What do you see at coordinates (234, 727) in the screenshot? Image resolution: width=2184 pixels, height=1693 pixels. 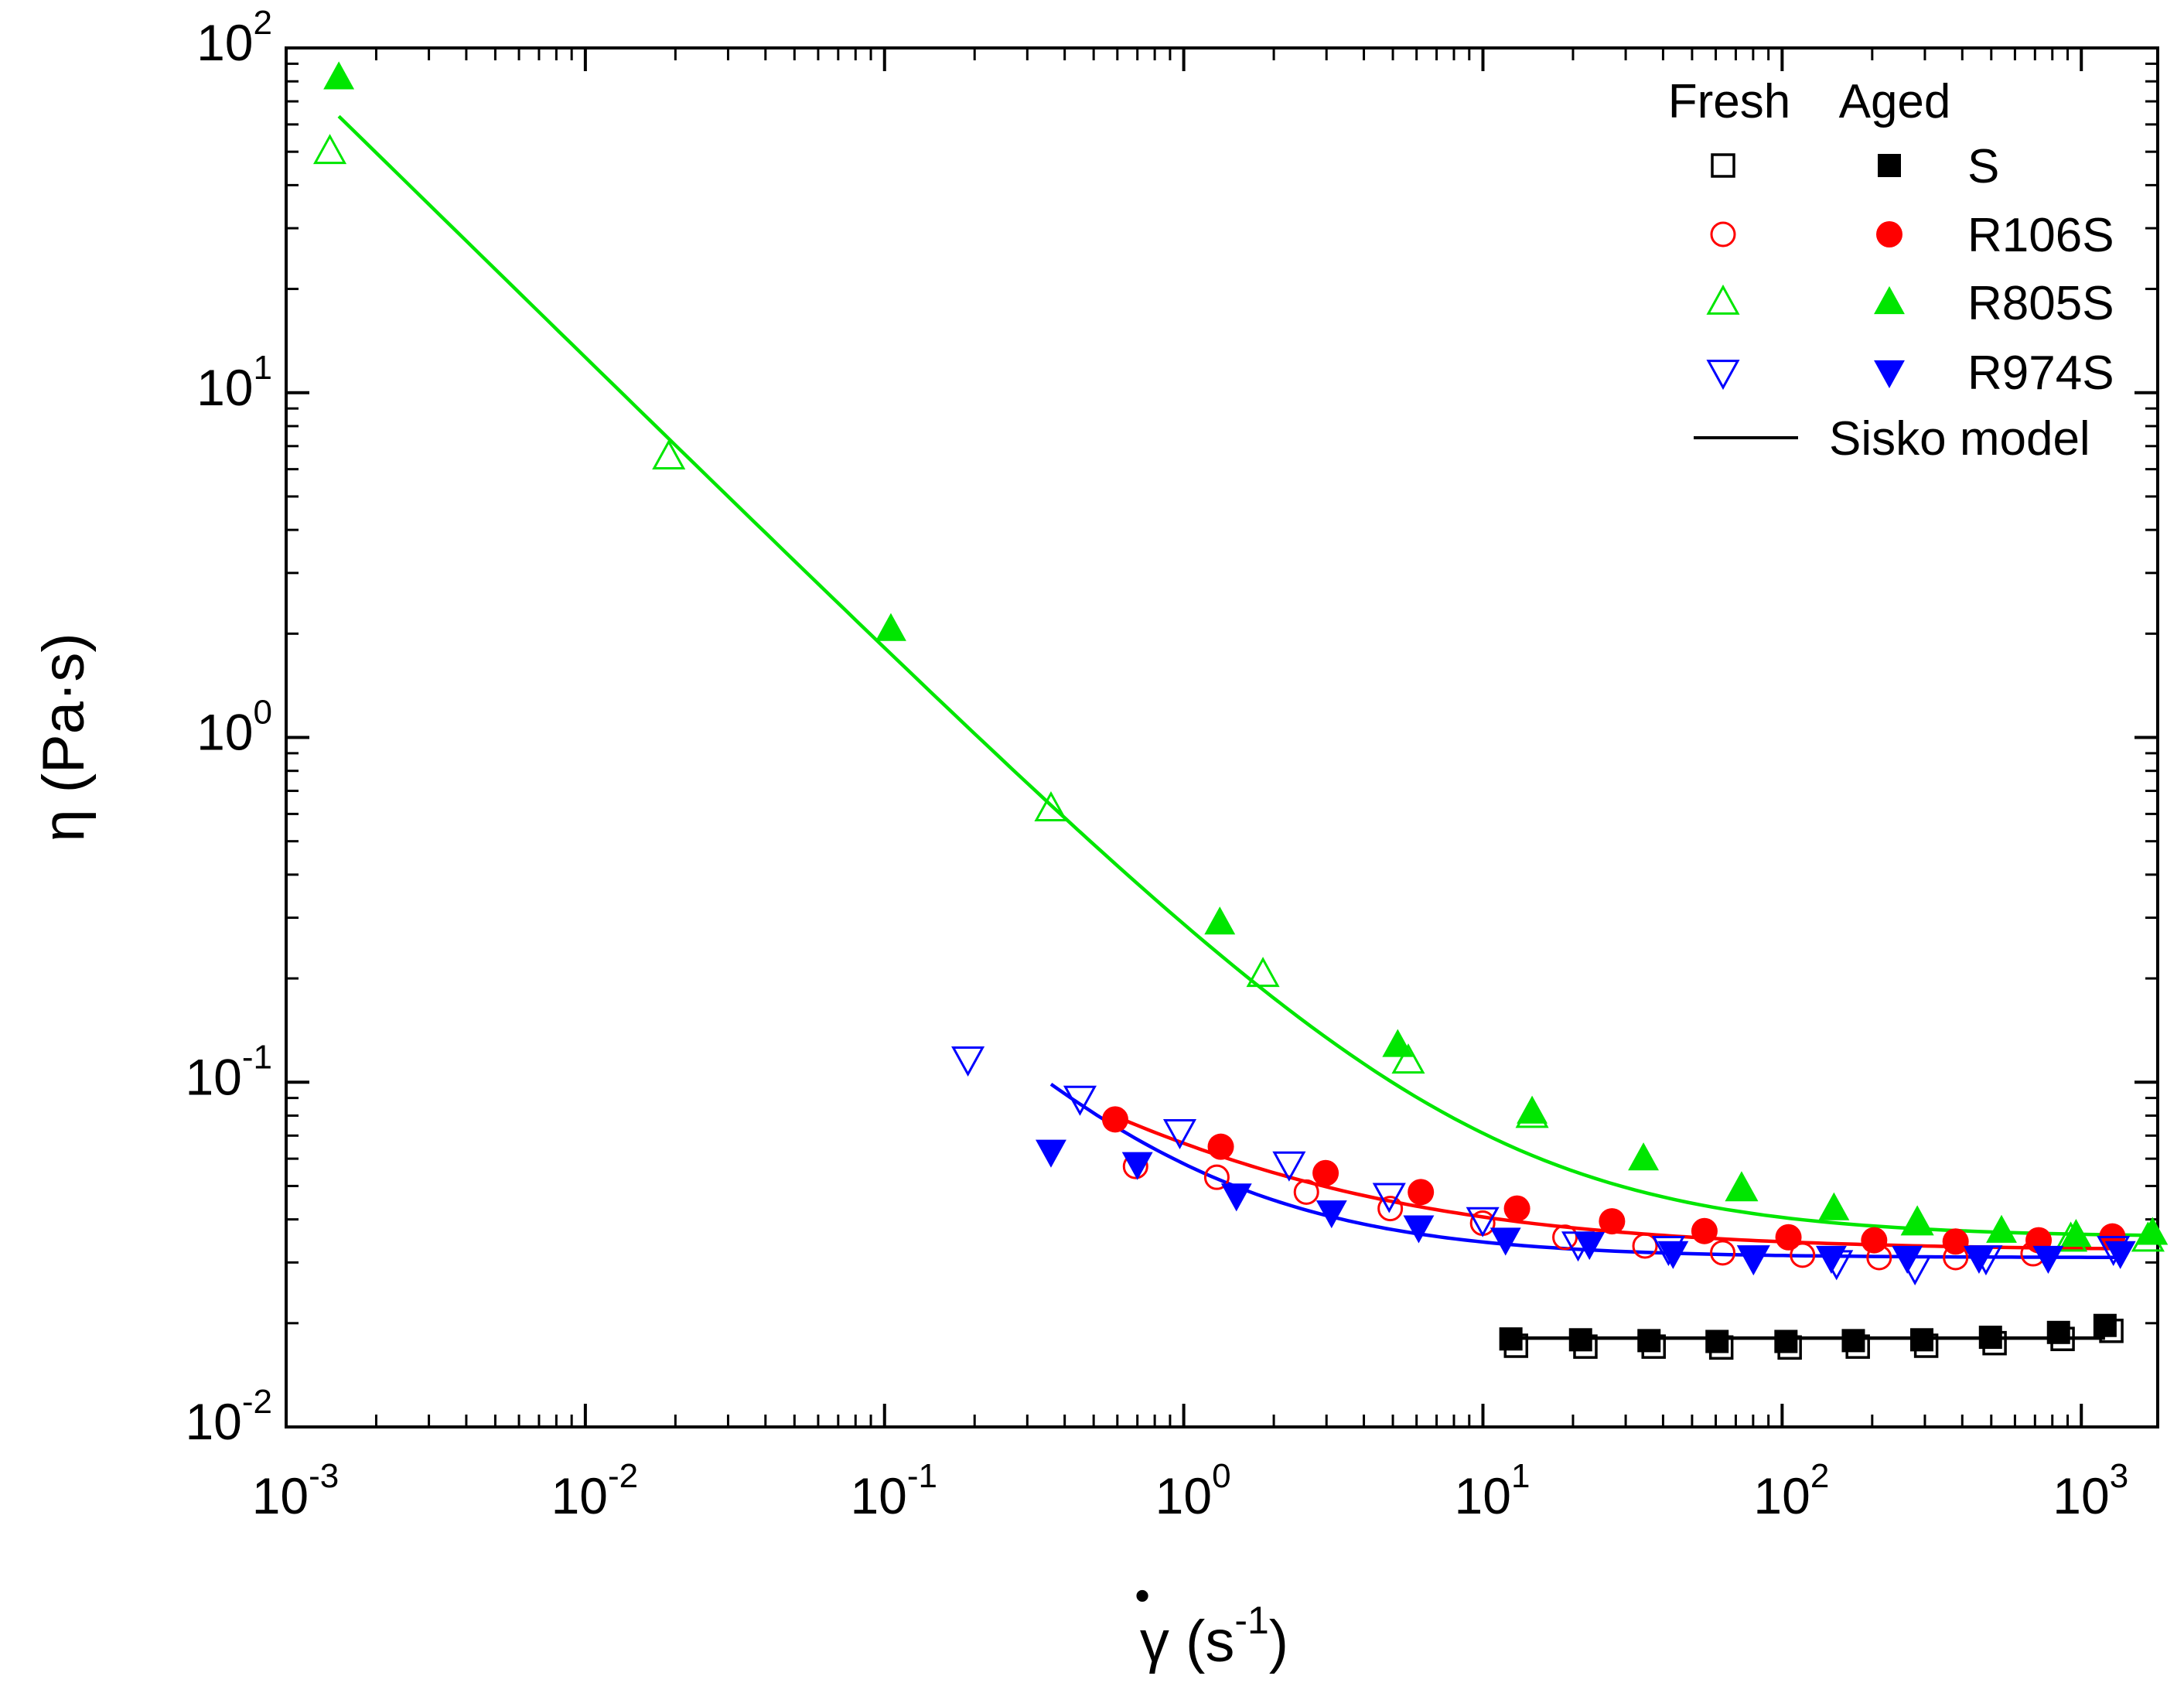 I see `y-tick-label: 10⁰` at bounding box center [234, 727].